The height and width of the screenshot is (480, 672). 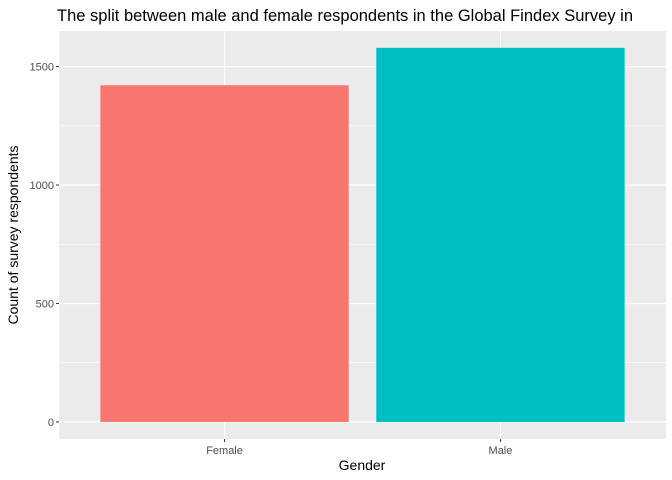 I want to click on x-axis-title: Gender, so click(x=362, y=465).